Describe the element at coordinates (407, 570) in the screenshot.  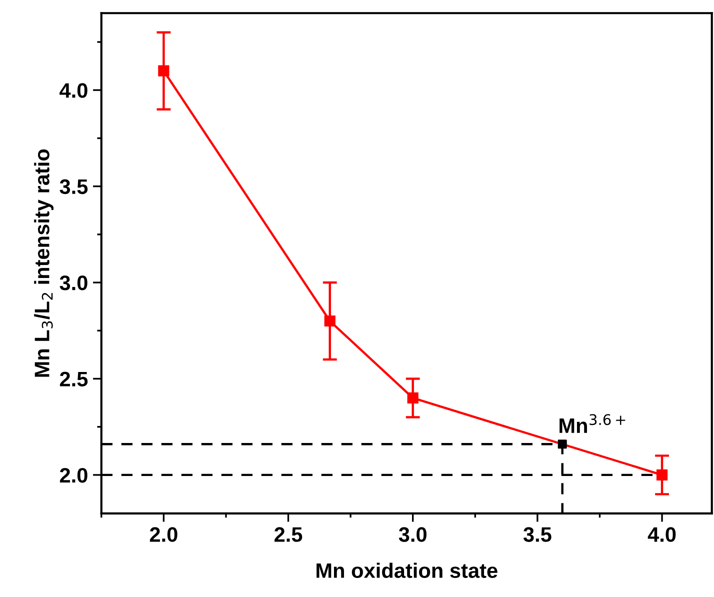
I see `x-axis-title: Mn oxidation state` at that location.